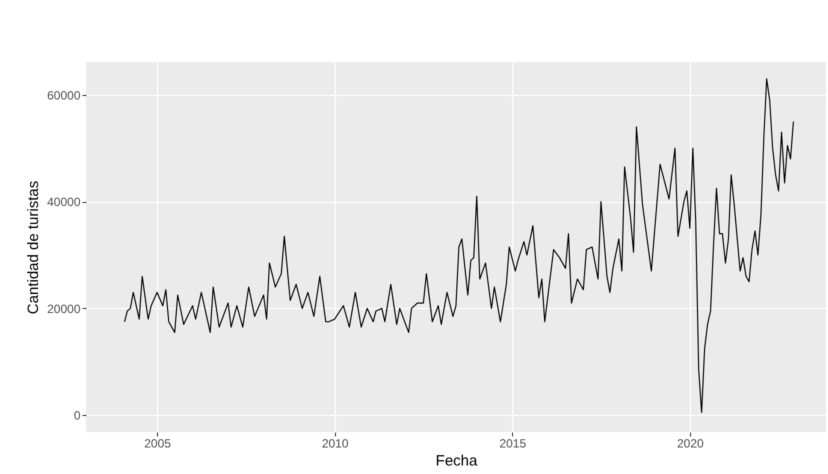 This screenshot has width=828, height=474. I want to click on x-axis-title: Fecha, so click(457, 461).